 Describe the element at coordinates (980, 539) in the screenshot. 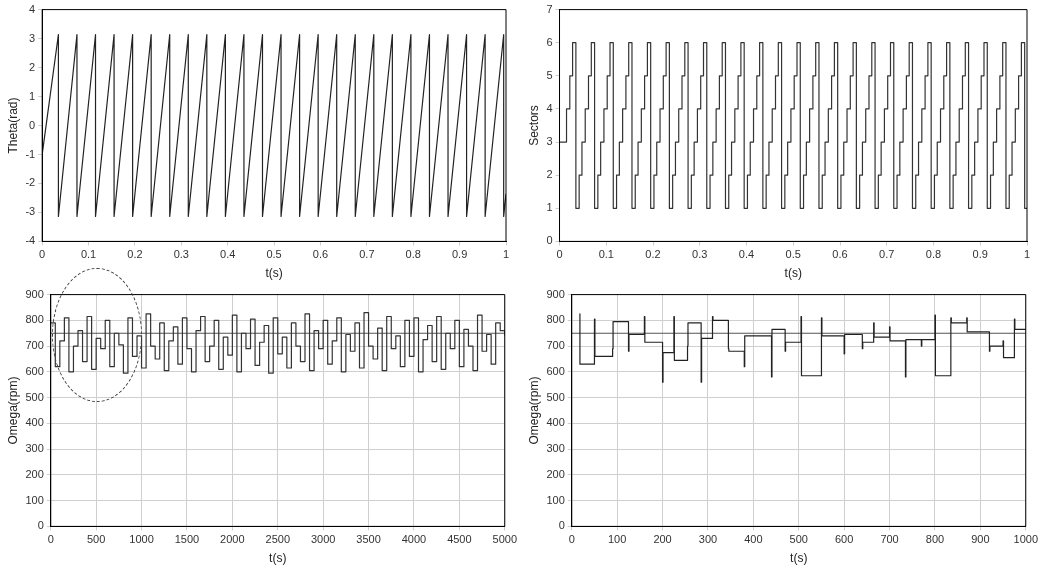

I see `x-tick-label: 900` at that location.